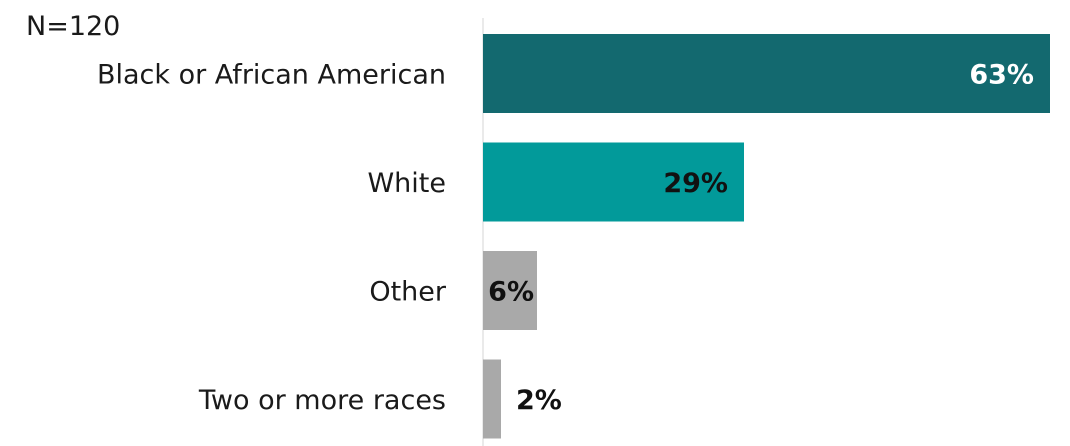  What do you see at coordinates (73, 26) in the screenshot?
I see `sample-size-note: N=120` at bounding box center [73, 26].